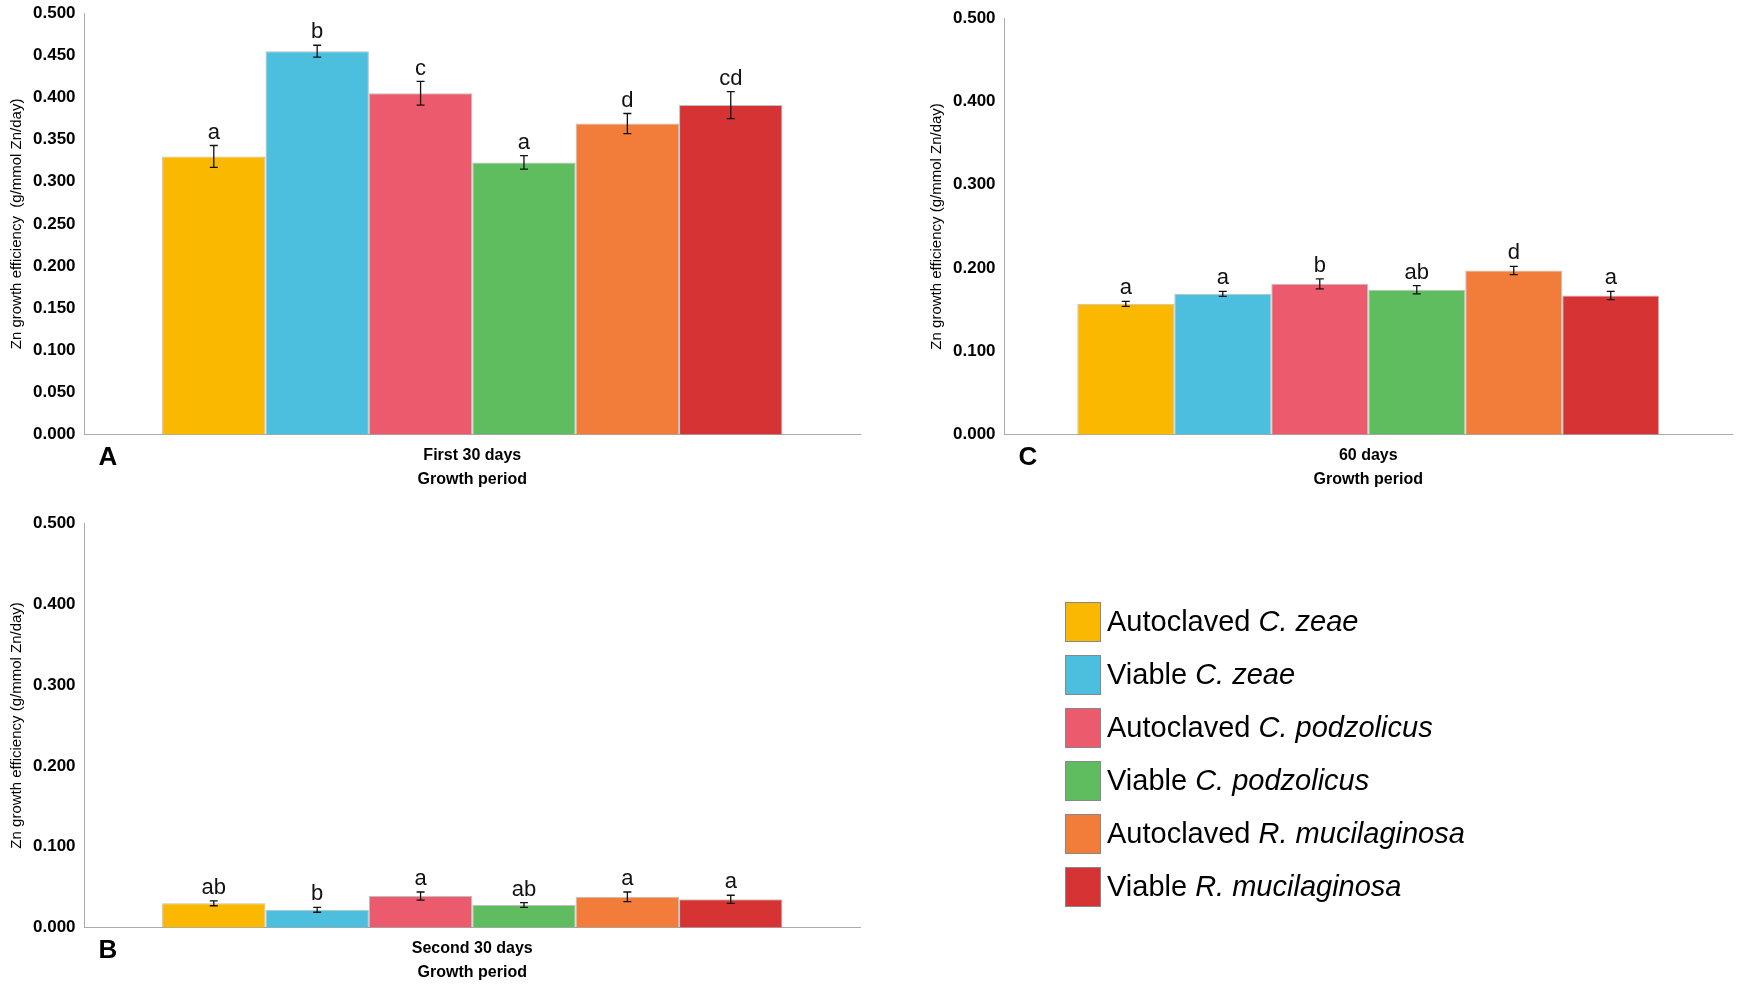 The width and height of the screenshot is (1742, 988). I want to click on y-tick-label: 0.250, so click(54, 223).